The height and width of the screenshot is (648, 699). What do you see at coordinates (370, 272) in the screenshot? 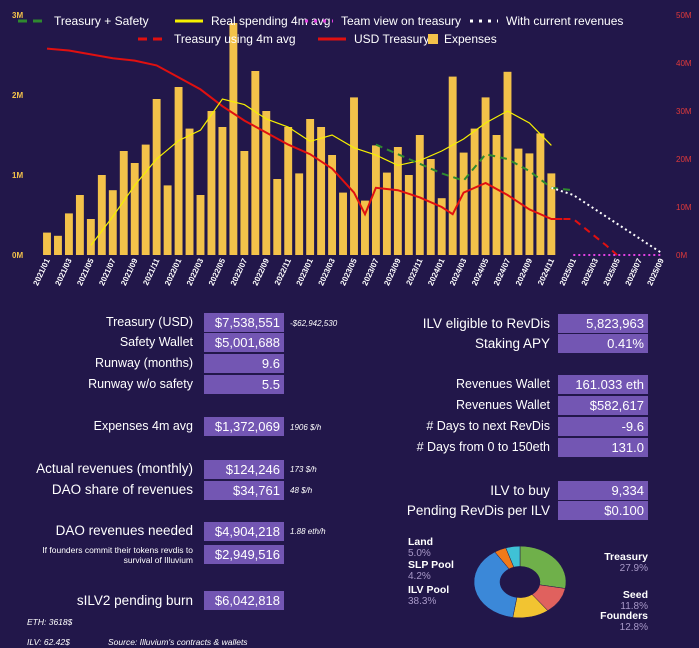
I see `x-tick-label: 2023/07` at bounding box center [370, 272].